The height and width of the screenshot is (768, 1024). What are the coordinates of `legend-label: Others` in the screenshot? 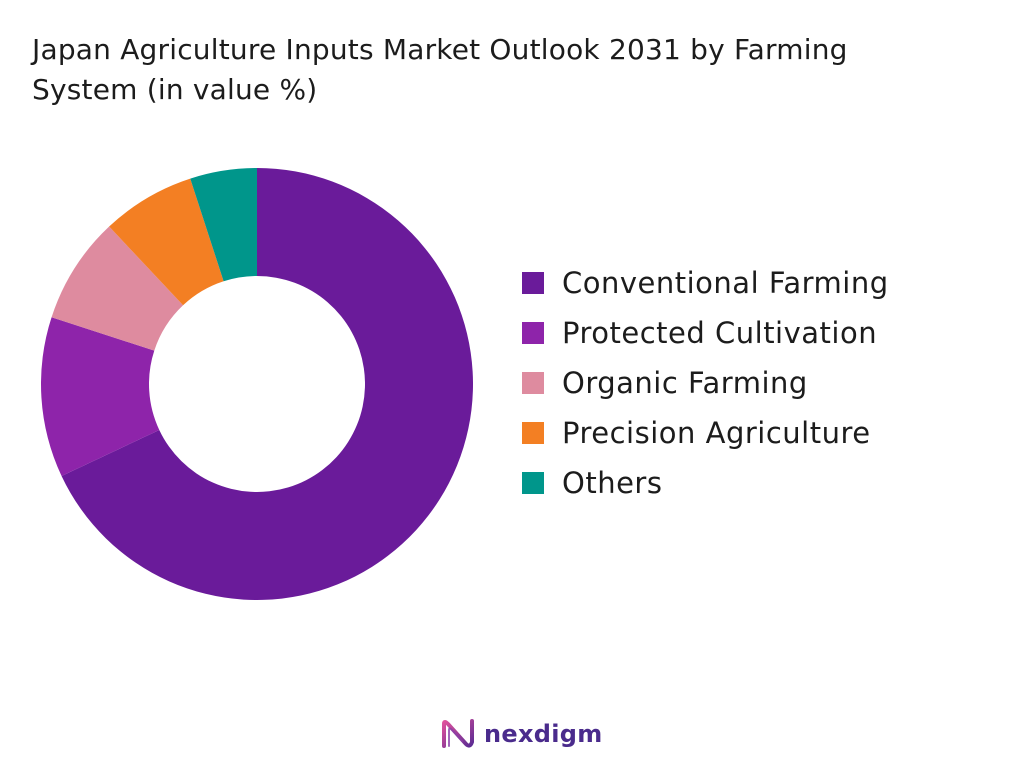 It's located at (612, 483).